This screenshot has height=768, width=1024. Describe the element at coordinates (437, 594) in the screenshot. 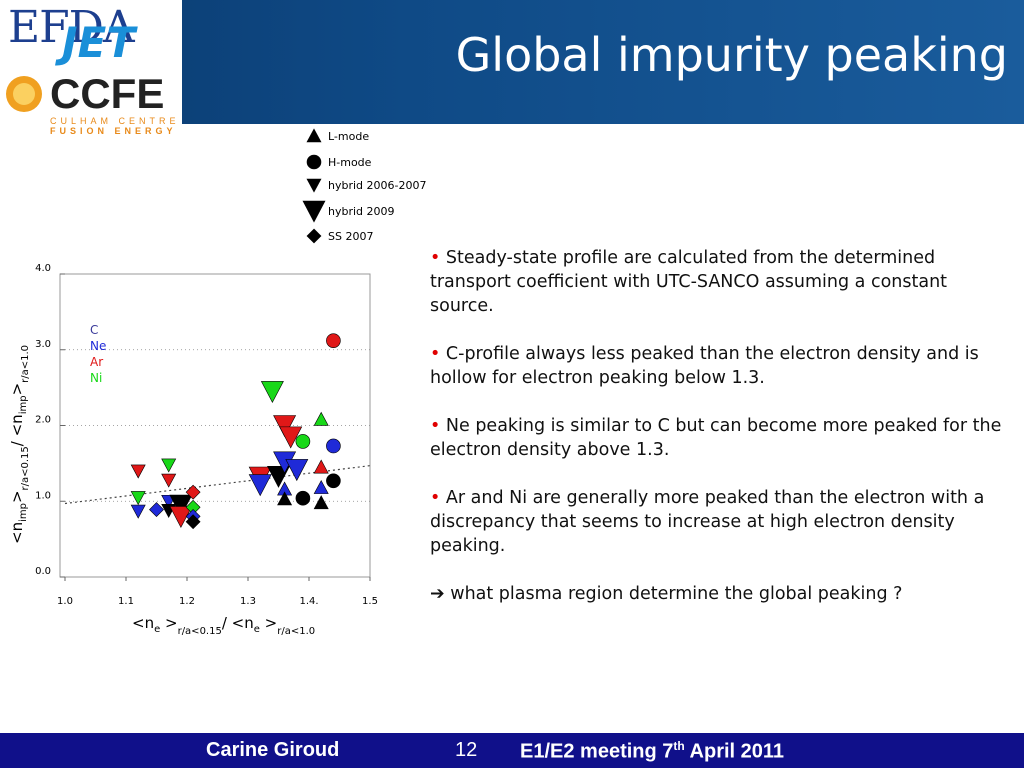

I see `arrow-right-icon: ➔` at that location.